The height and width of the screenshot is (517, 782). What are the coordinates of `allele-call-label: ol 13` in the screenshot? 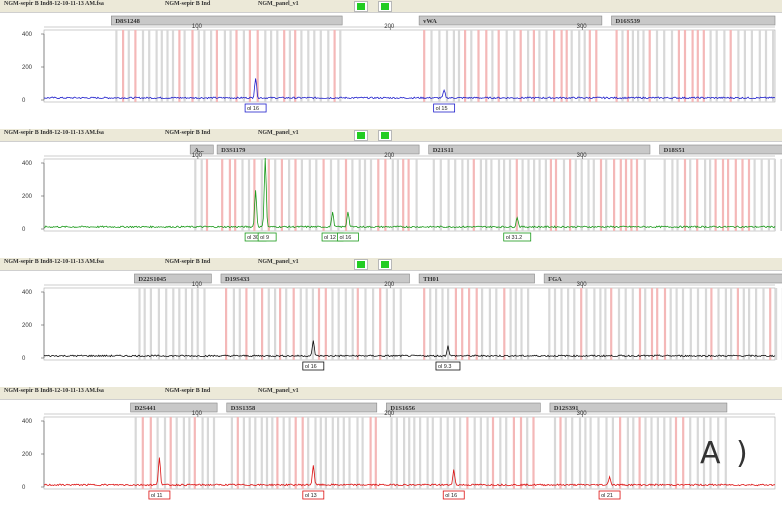 It's located at (311, 496).